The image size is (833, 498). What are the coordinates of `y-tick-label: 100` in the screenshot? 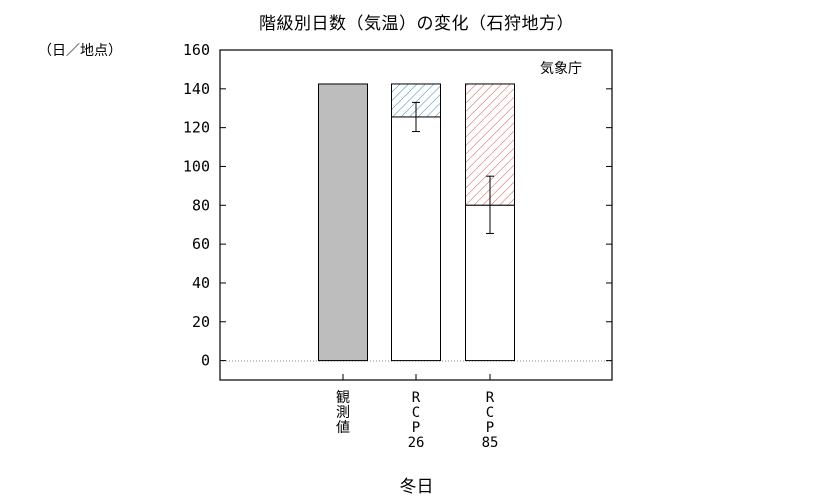 It's located at (196, 166).